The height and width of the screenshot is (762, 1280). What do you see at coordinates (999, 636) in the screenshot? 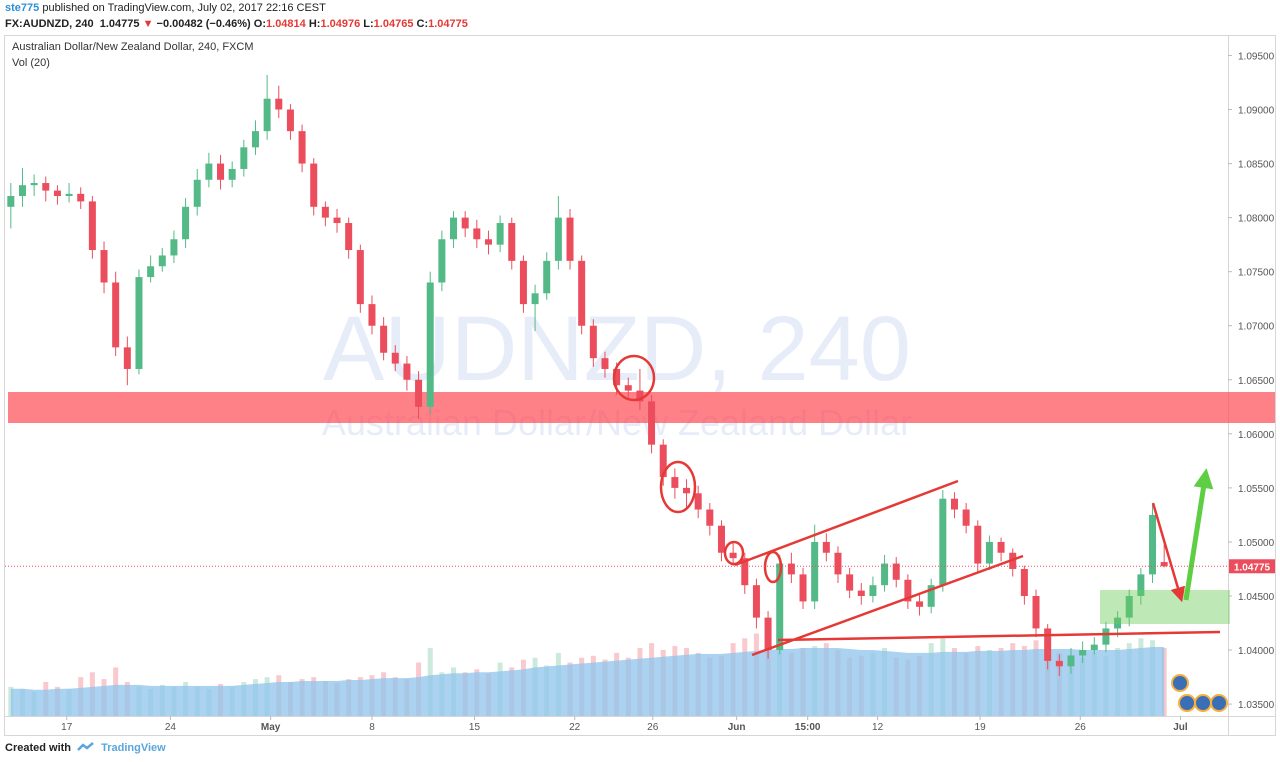
I see `trend-line` at bounding box center [999, 636].